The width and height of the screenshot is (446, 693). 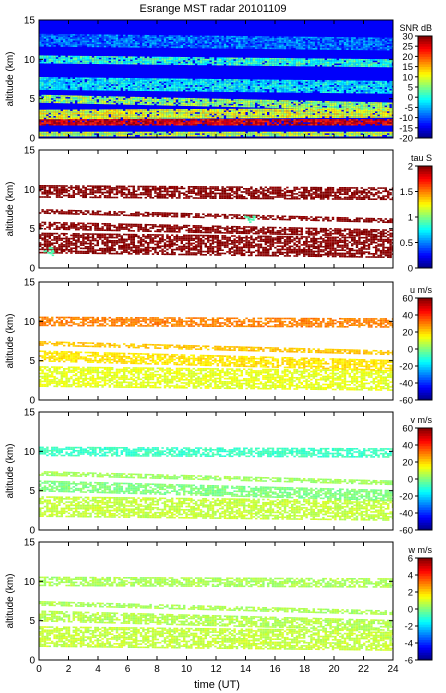 I want to click on colorbar-label: u m/s, so click(x=421, y=290).